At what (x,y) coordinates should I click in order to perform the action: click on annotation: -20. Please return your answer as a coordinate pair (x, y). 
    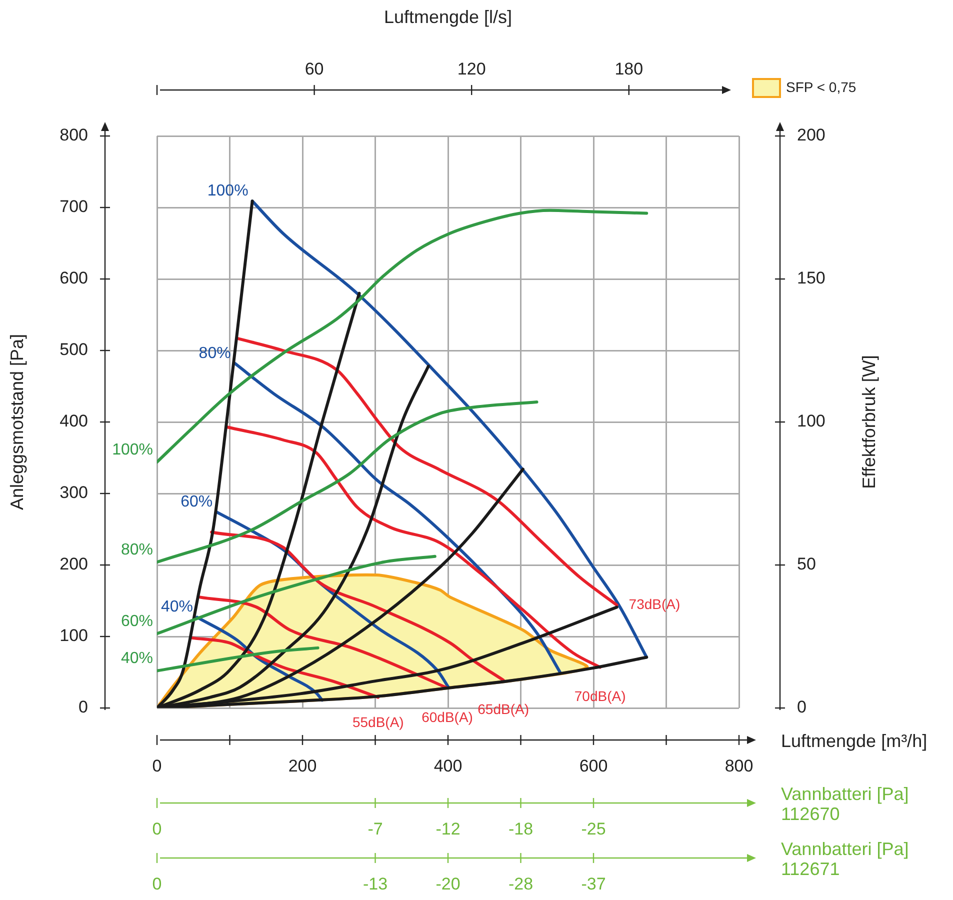
    Looking at the image, I should click on (448, 884).